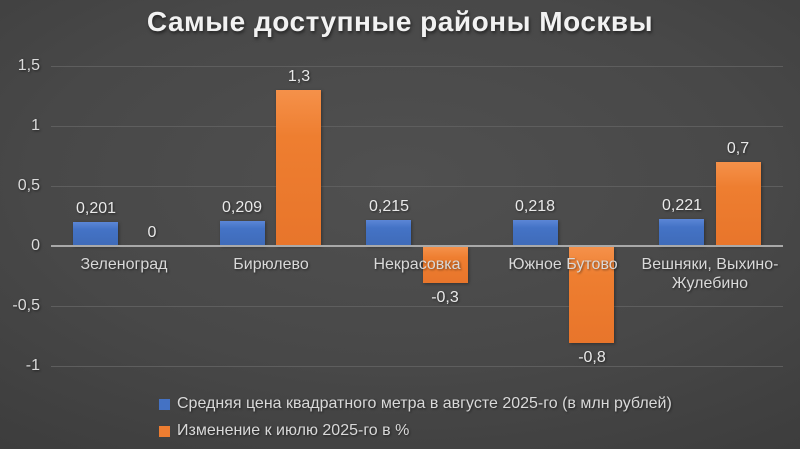 This screenshot has height=449, width=800. What do you see at coordinates (415, 431) in the screenshot?
I see `legend-item-change: Изменение к июлю 2025-го в %` at bounding box center [415, 431].